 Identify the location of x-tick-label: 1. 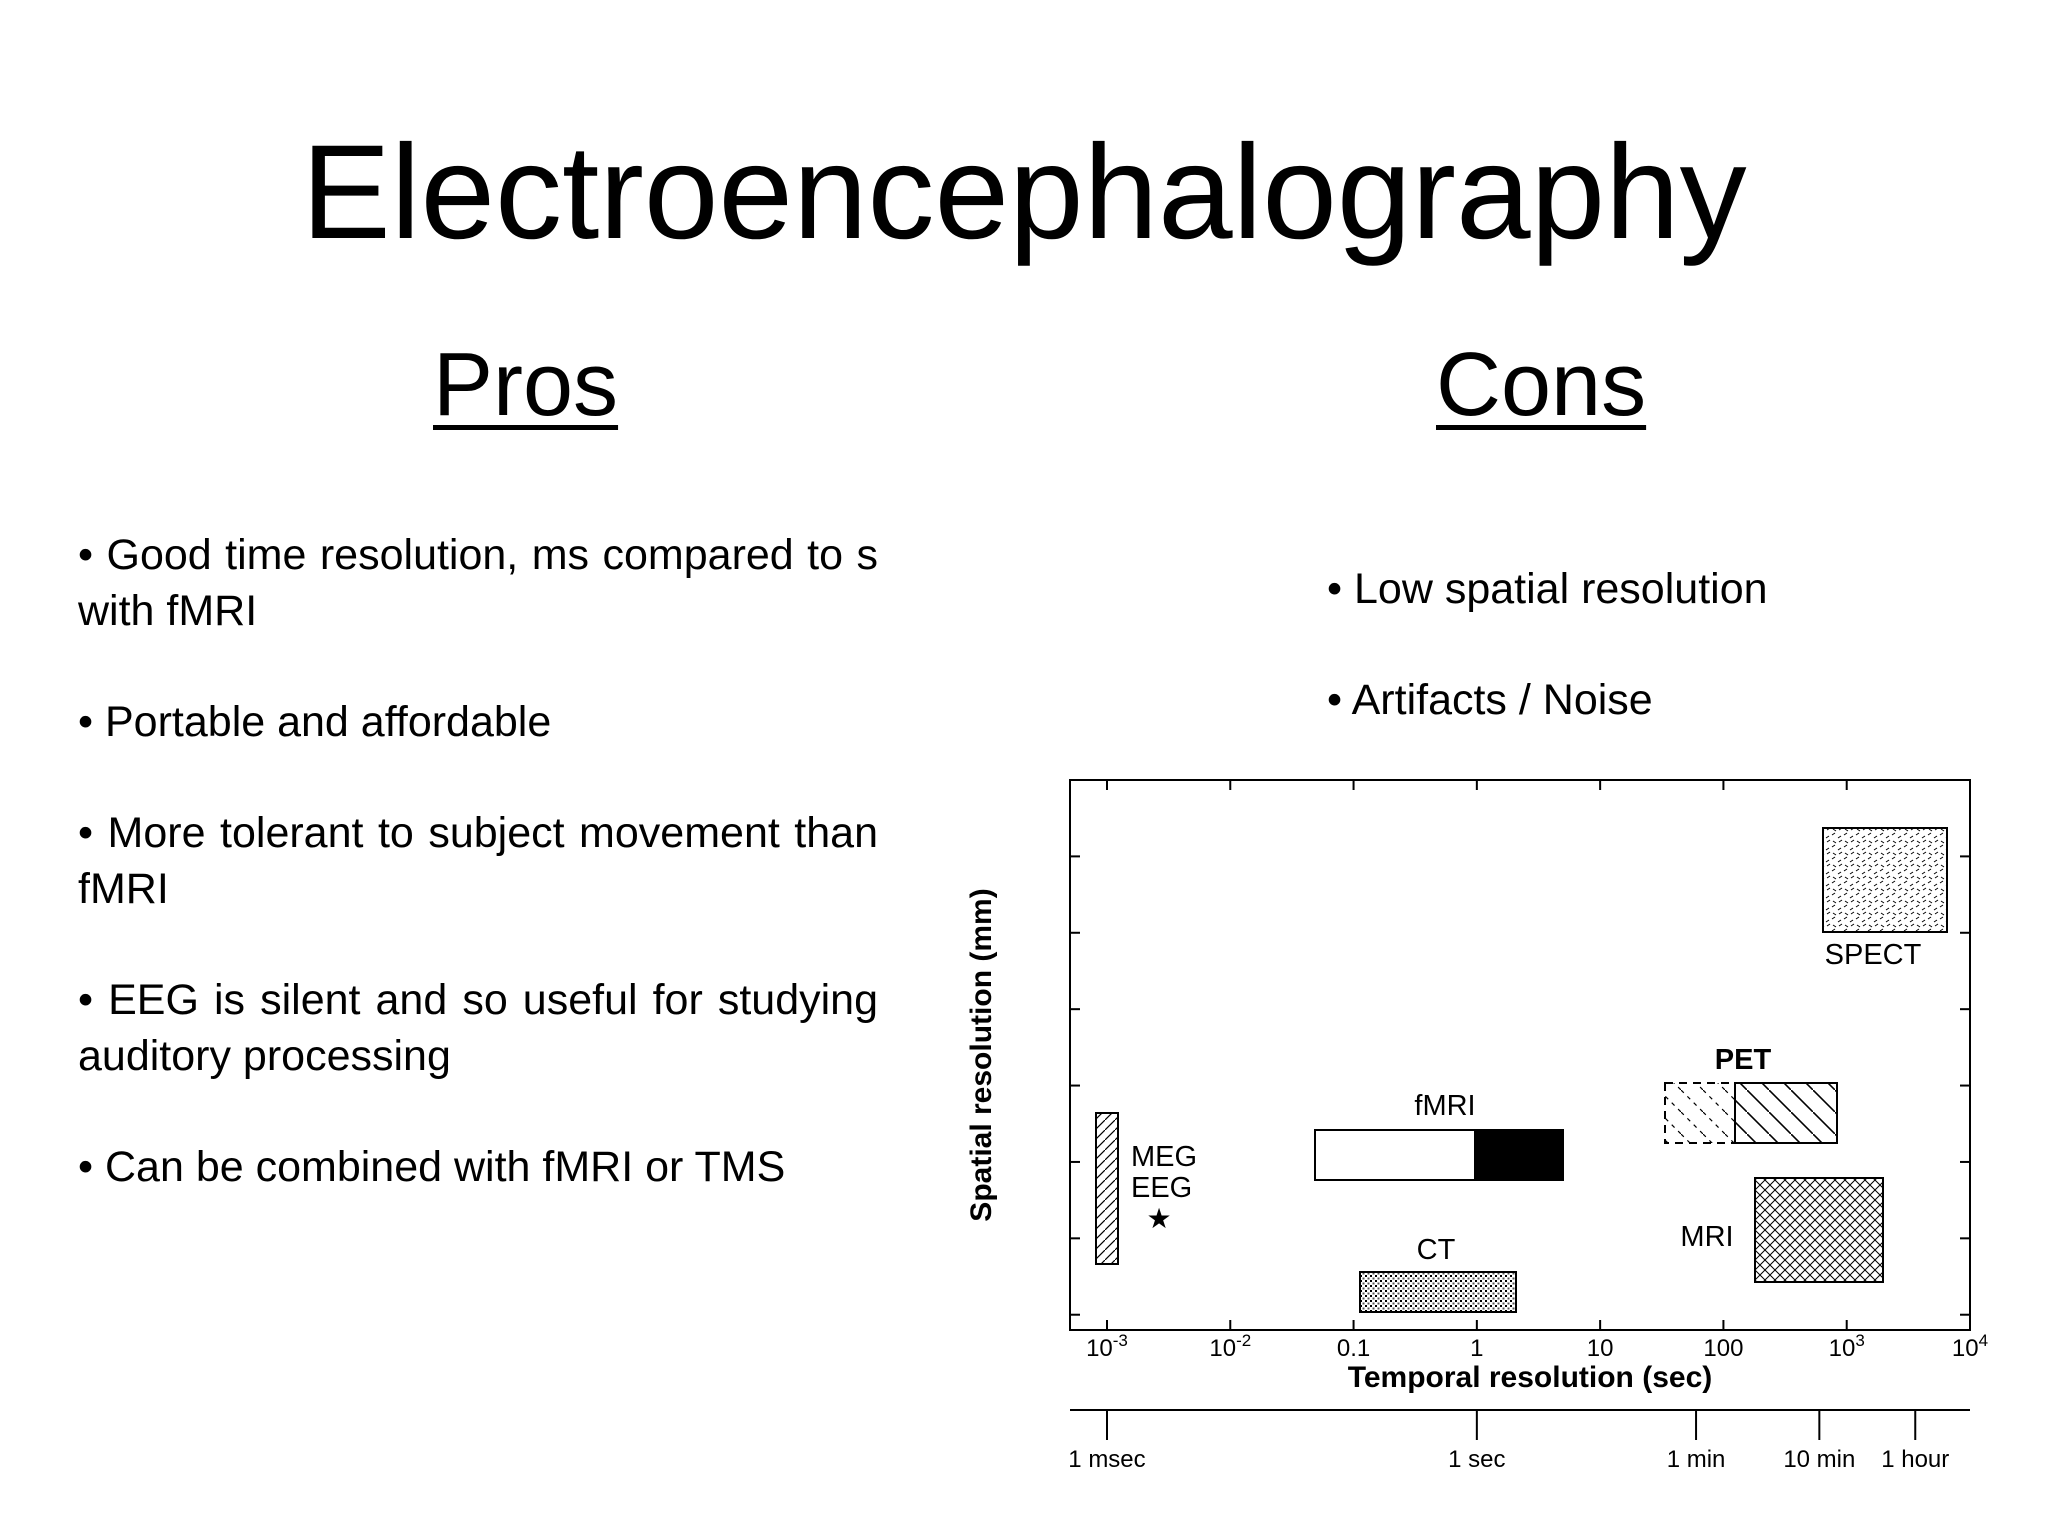
(1476, 1348).